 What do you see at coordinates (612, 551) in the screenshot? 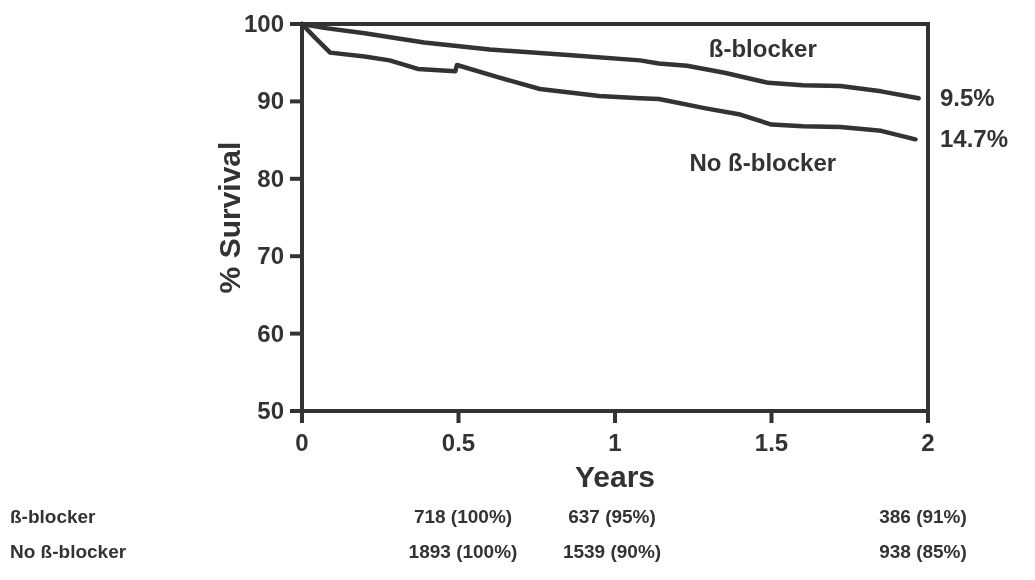
I see `text: 1539 (90%)` at bounding box center [612, 551].